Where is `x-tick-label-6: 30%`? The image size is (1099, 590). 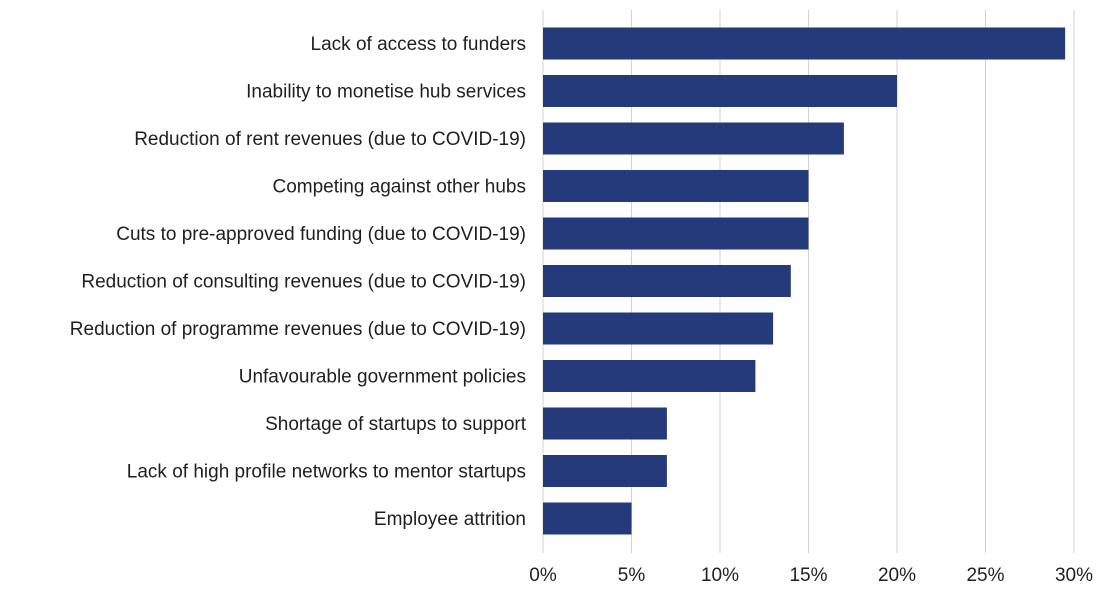
x-tick-label-6: 30% is located at coordinates (1074, 575).